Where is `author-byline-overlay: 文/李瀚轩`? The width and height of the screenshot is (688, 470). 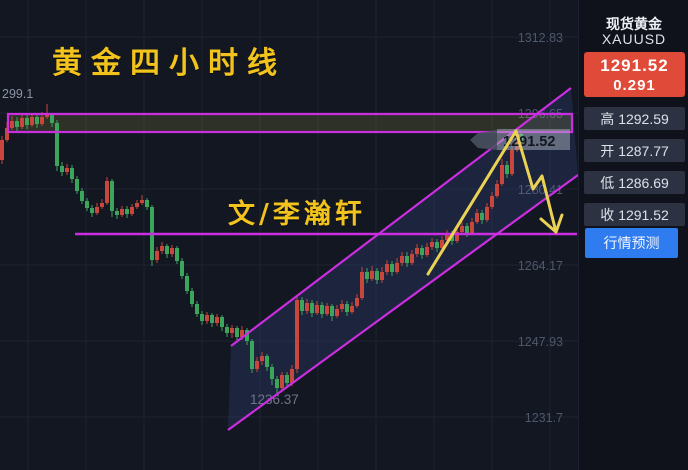
author-byline-overlay: 文/李瀚轩 is located at coordinates (297, 214).